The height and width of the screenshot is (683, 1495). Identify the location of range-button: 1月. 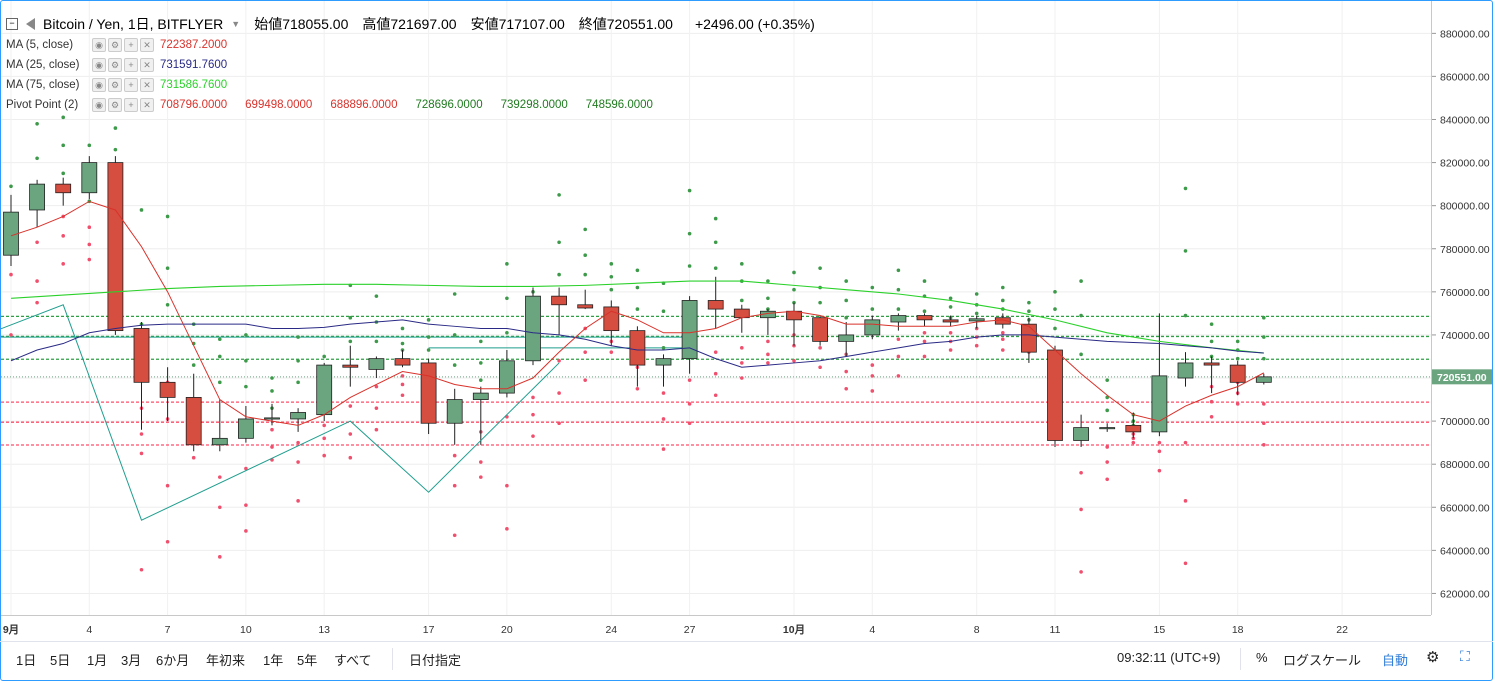
(97, 660).